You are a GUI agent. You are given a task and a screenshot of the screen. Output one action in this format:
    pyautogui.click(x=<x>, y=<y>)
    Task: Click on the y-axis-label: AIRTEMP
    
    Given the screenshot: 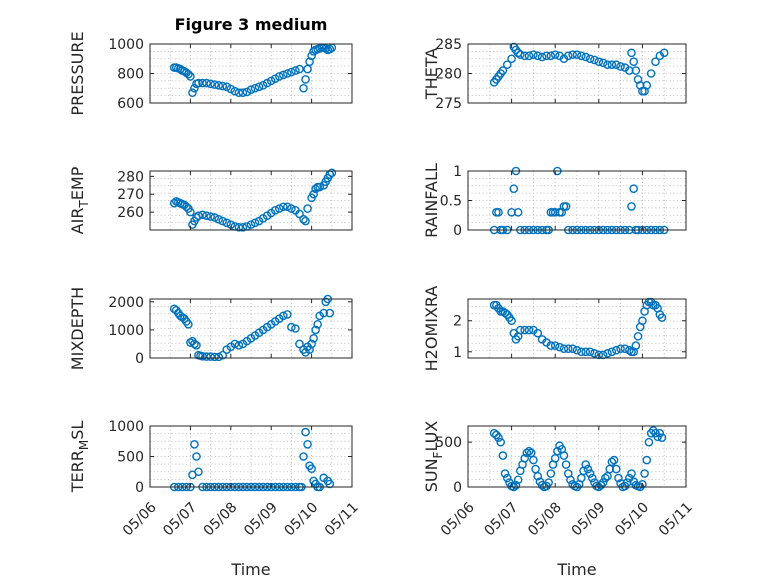 What is the action you would take?
    pyautogui.click(x=79, y=200)
    